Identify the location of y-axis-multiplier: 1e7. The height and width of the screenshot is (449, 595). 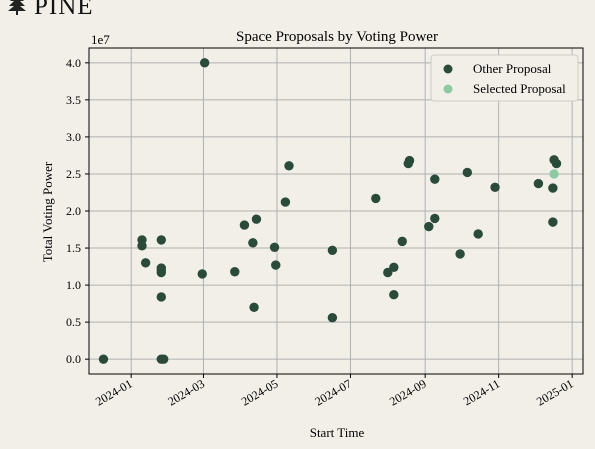
(100, 39).